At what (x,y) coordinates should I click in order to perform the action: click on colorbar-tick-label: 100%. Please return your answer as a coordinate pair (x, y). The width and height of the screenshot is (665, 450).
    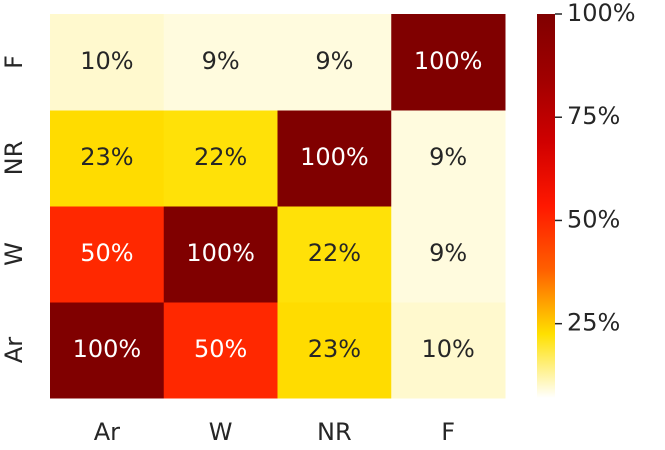
    Looking at the image, I should click on (601, 13).